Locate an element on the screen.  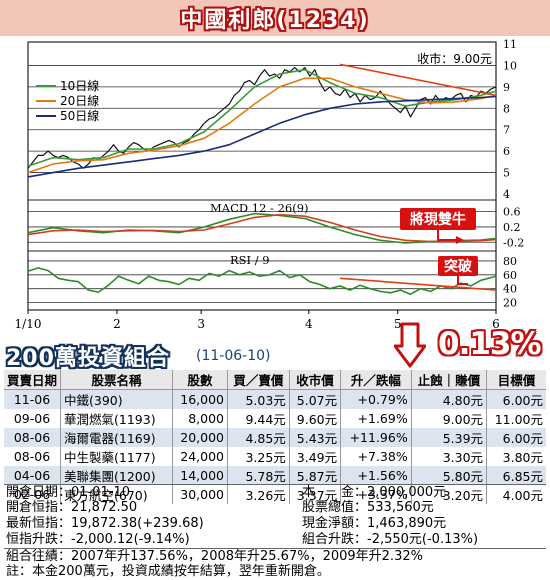
header-name: 股票名稱 is located at coordinates (117, 380).